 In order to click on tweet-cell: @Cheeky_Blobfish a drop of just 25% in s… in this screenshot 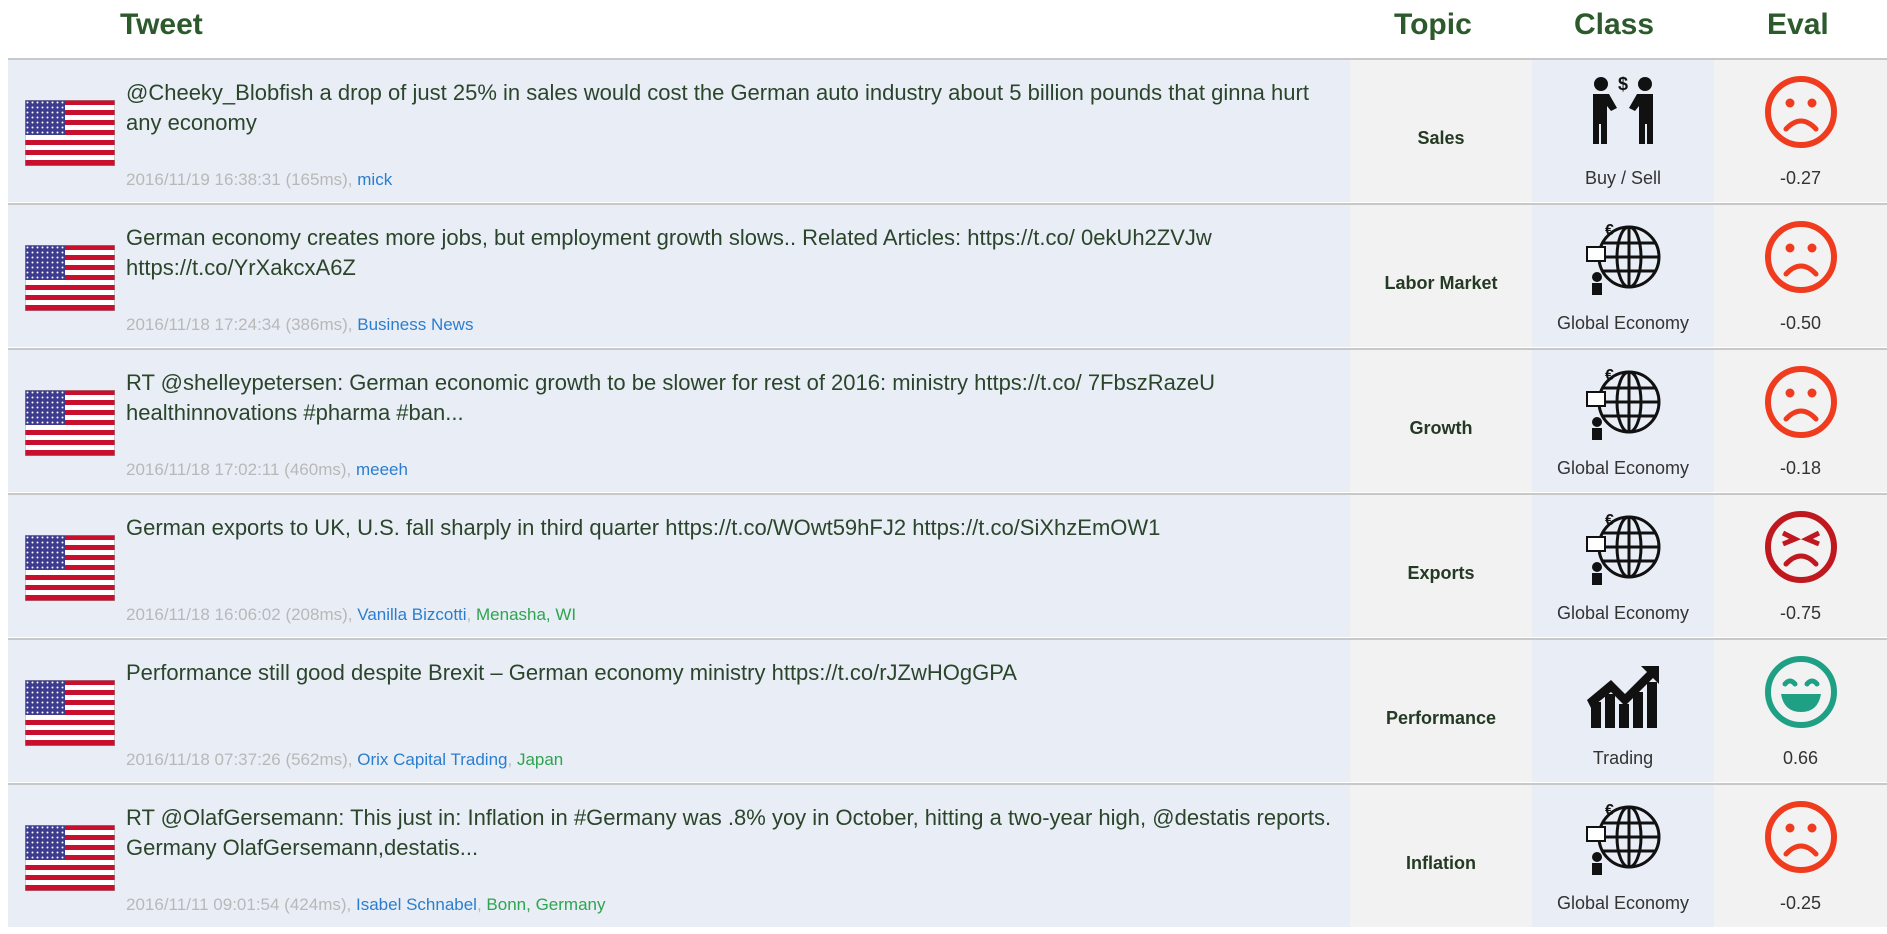, I will do `click(679, 131)`.